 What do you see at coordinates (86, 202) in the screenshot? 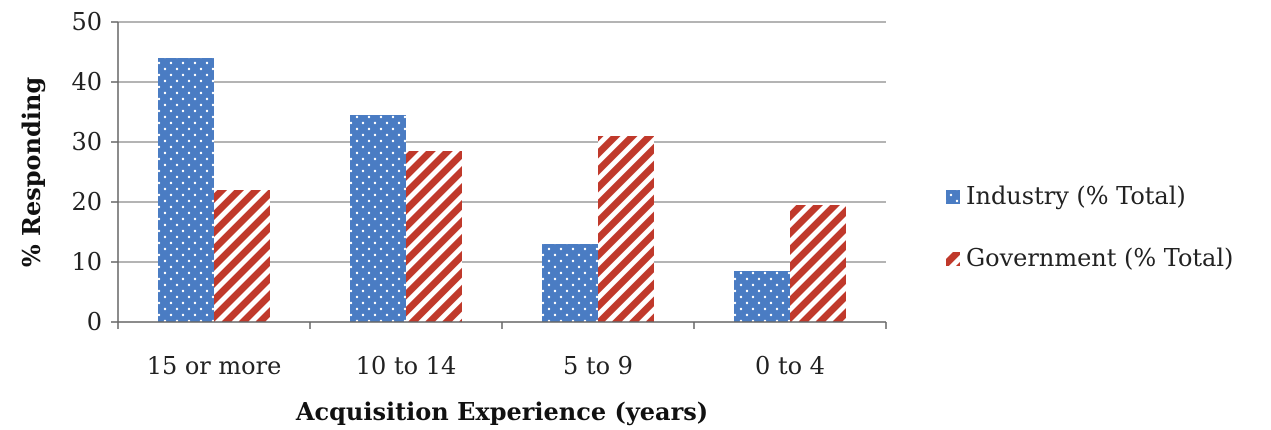
I see `y-tick-label: 20` at bounding box center [86, 202].